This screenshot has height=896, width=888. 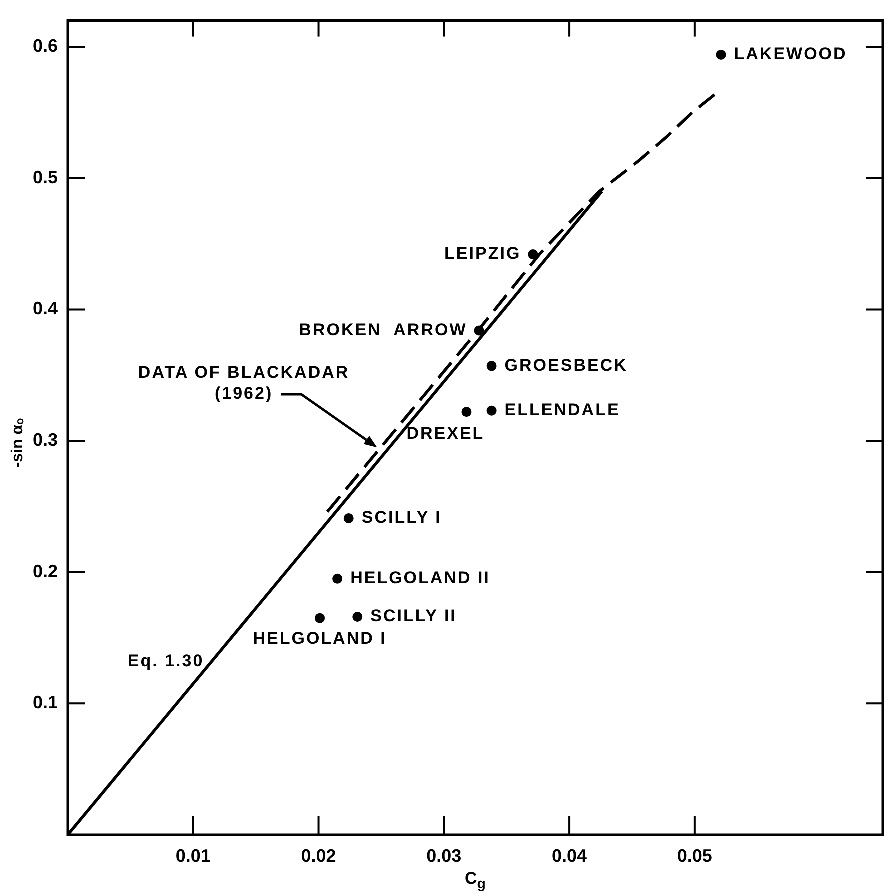 I want to click on x-axis-title: C$_{g}$, so click(x=475, y=880).